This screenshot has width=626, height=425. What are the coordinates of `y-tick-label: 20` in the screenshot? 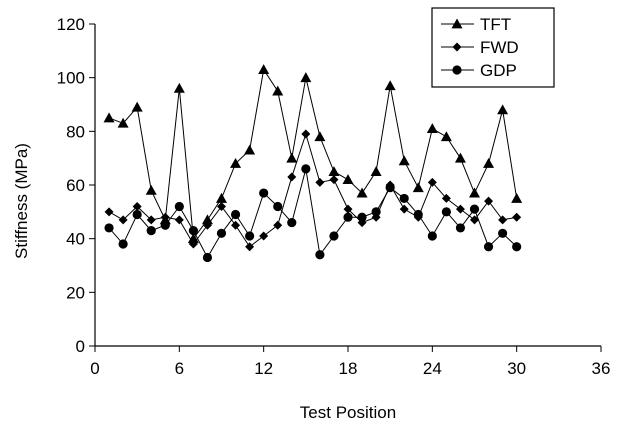 It's located at (75, 292).